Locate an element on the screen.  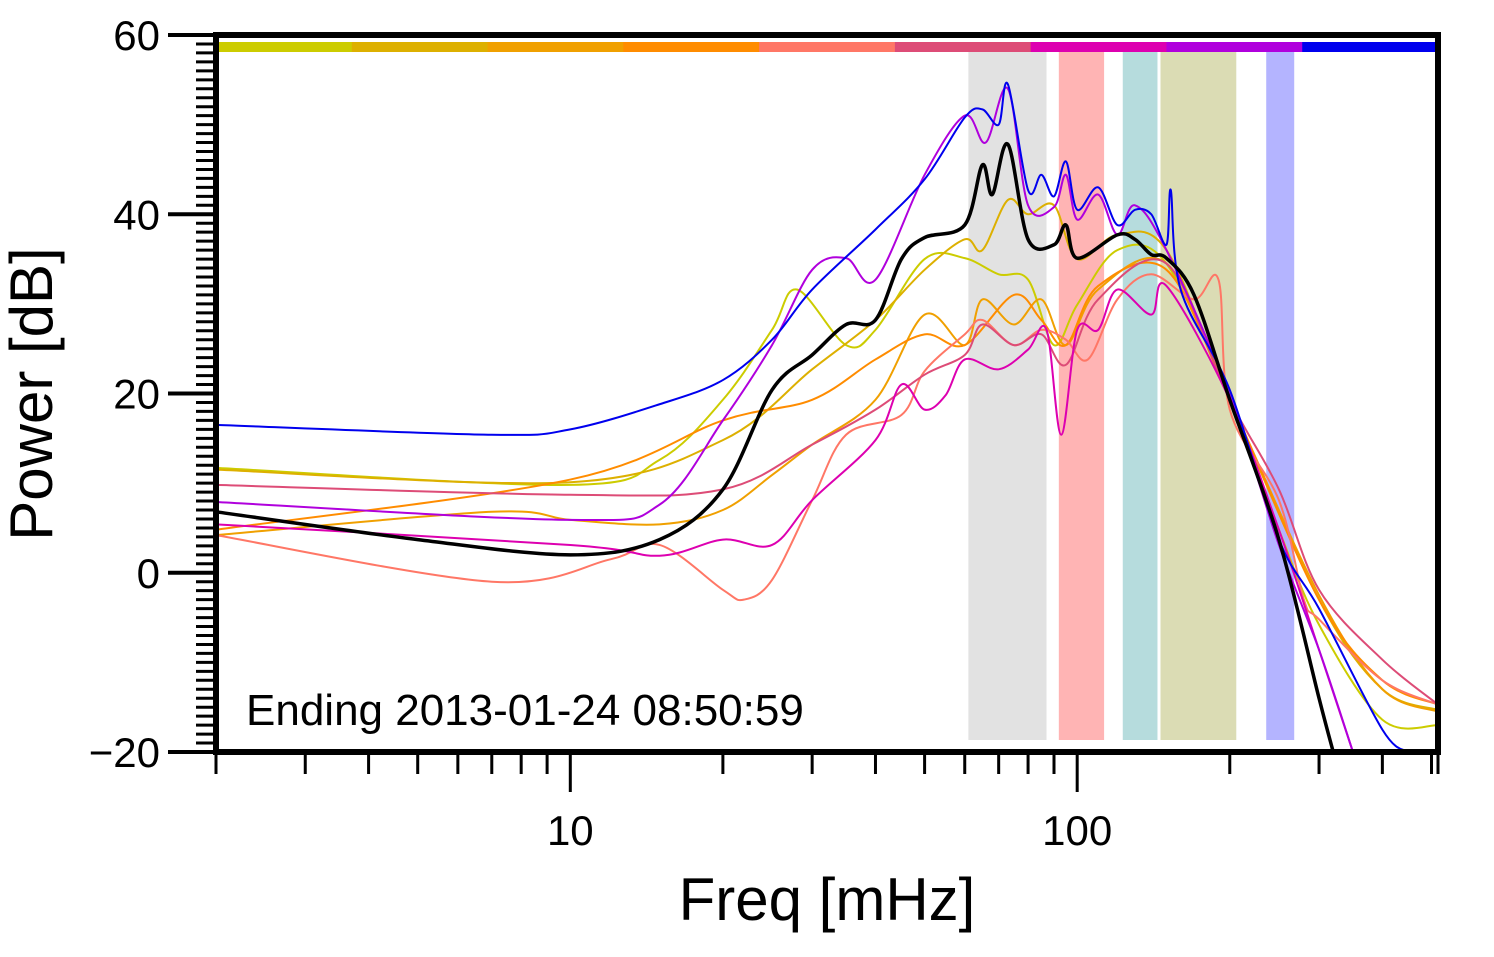
y-axis-label: Power [dB] is located at coordinates (32, 393).